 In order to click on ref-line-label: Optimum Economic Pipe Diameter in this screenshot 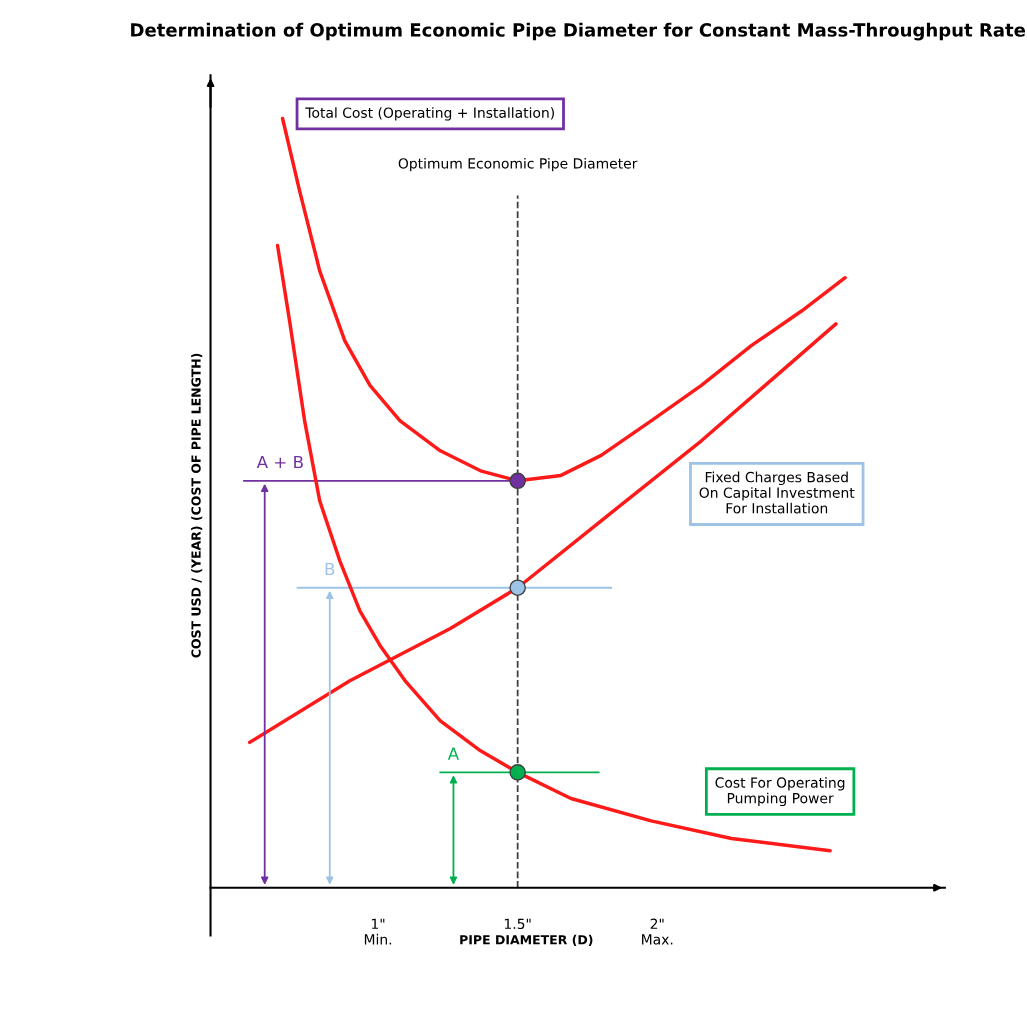, I will do `click(518, 164)`.